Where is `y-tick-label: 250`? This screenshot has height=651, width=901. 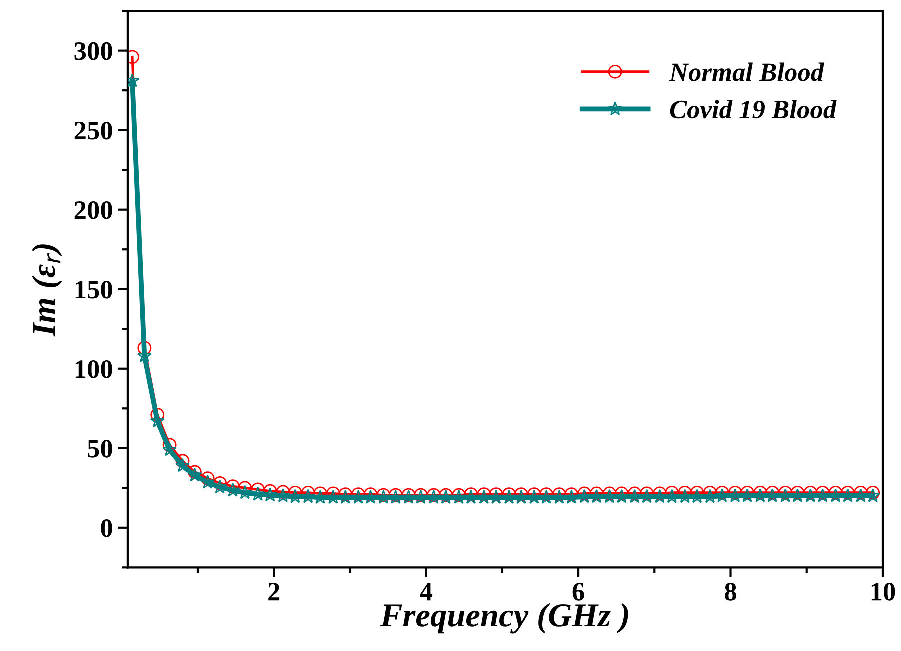
y-tick-label: 250 is located at coordinates (93, 131).